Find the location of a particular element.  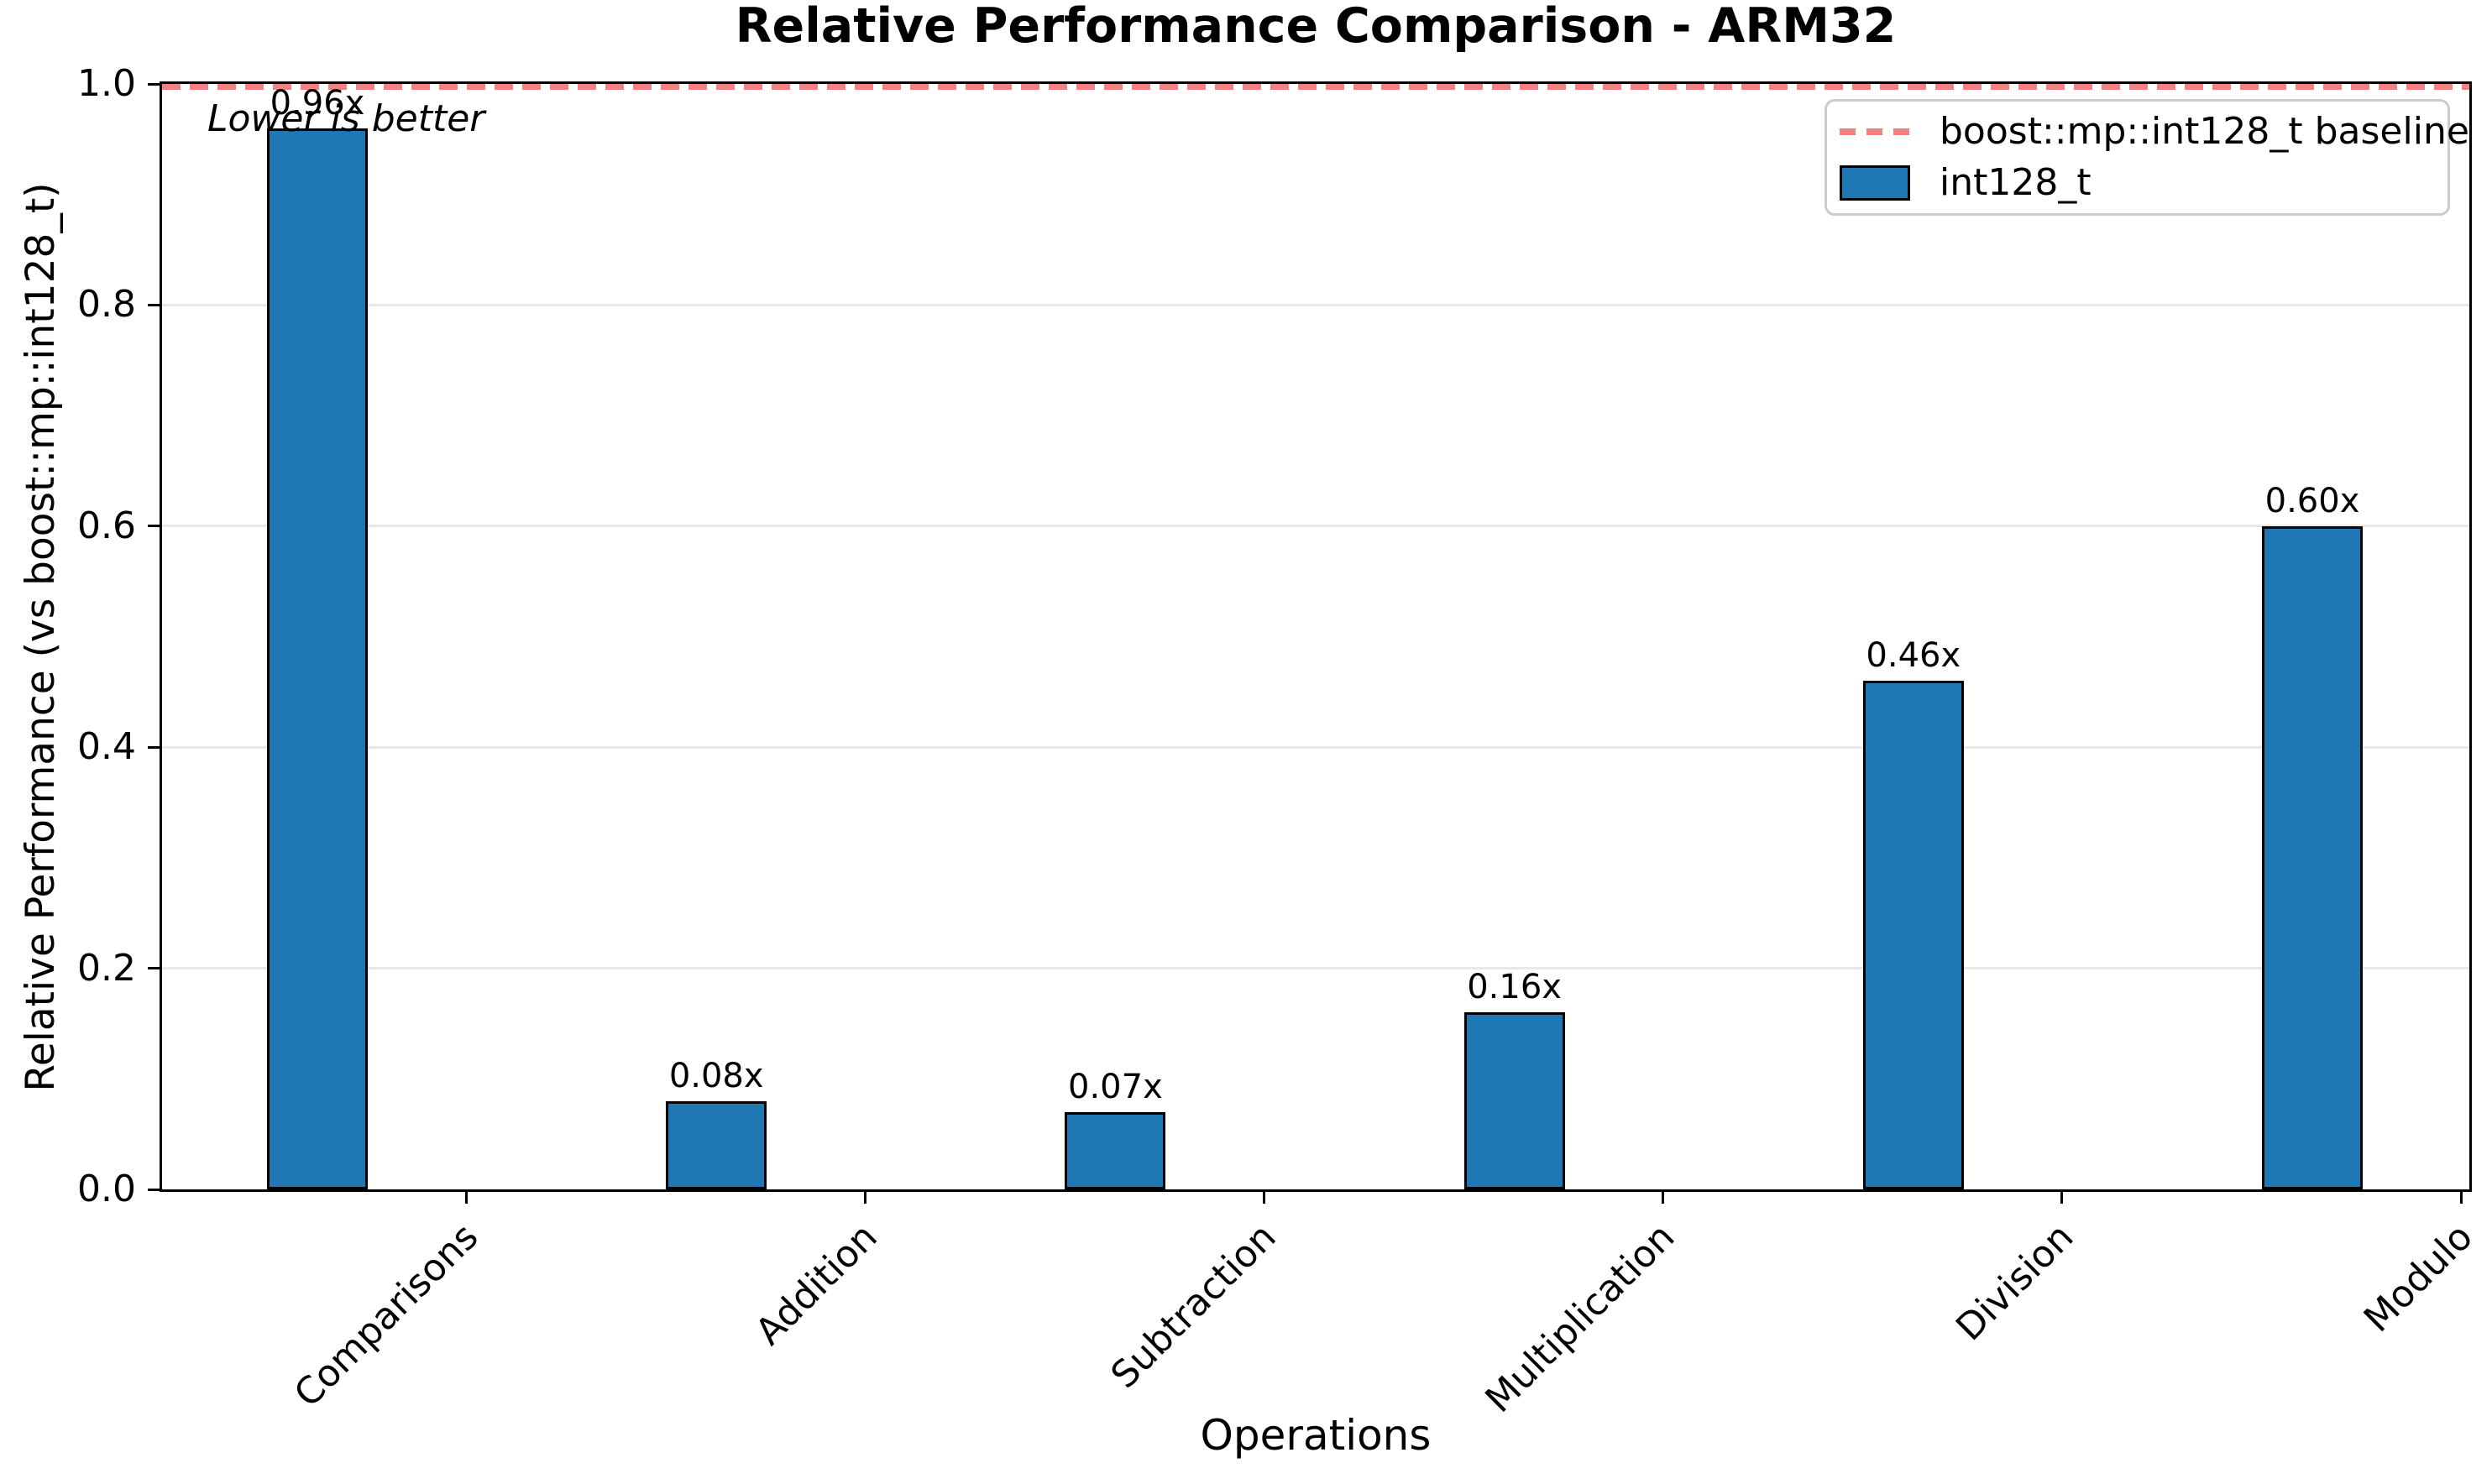

bar-division is located at coordinates (1913, 935).